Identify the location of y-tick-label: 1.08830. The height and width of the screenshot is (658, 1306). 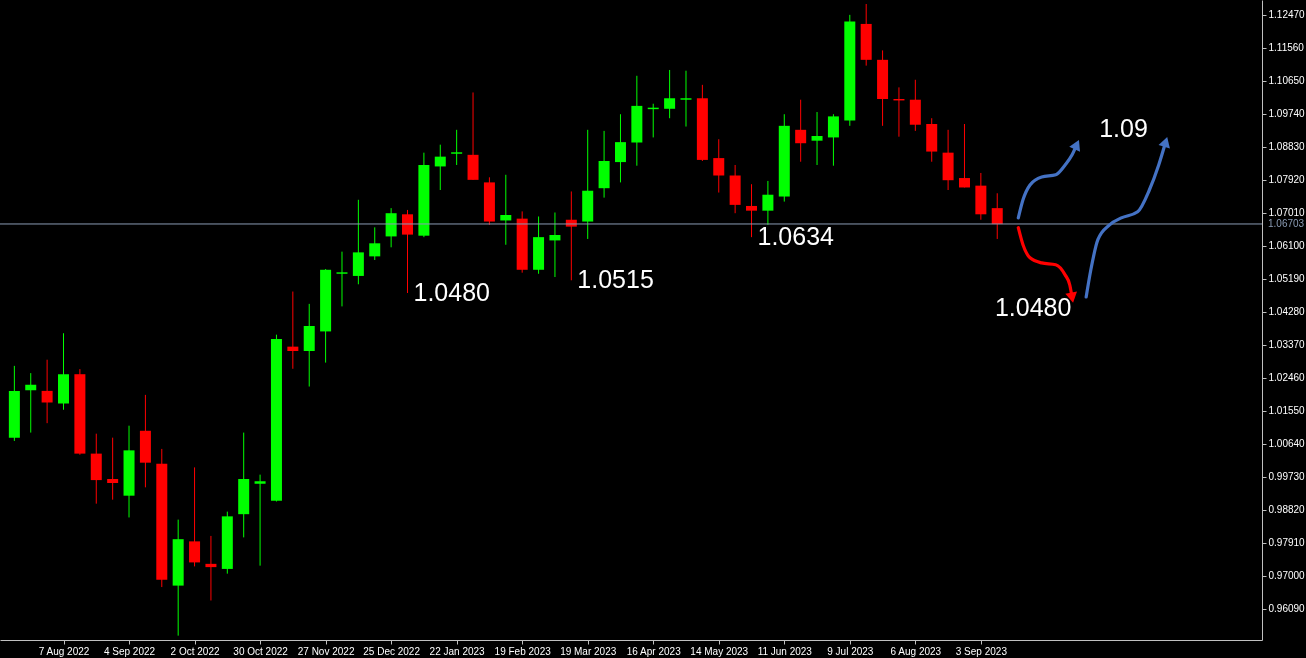
(1287, 147).